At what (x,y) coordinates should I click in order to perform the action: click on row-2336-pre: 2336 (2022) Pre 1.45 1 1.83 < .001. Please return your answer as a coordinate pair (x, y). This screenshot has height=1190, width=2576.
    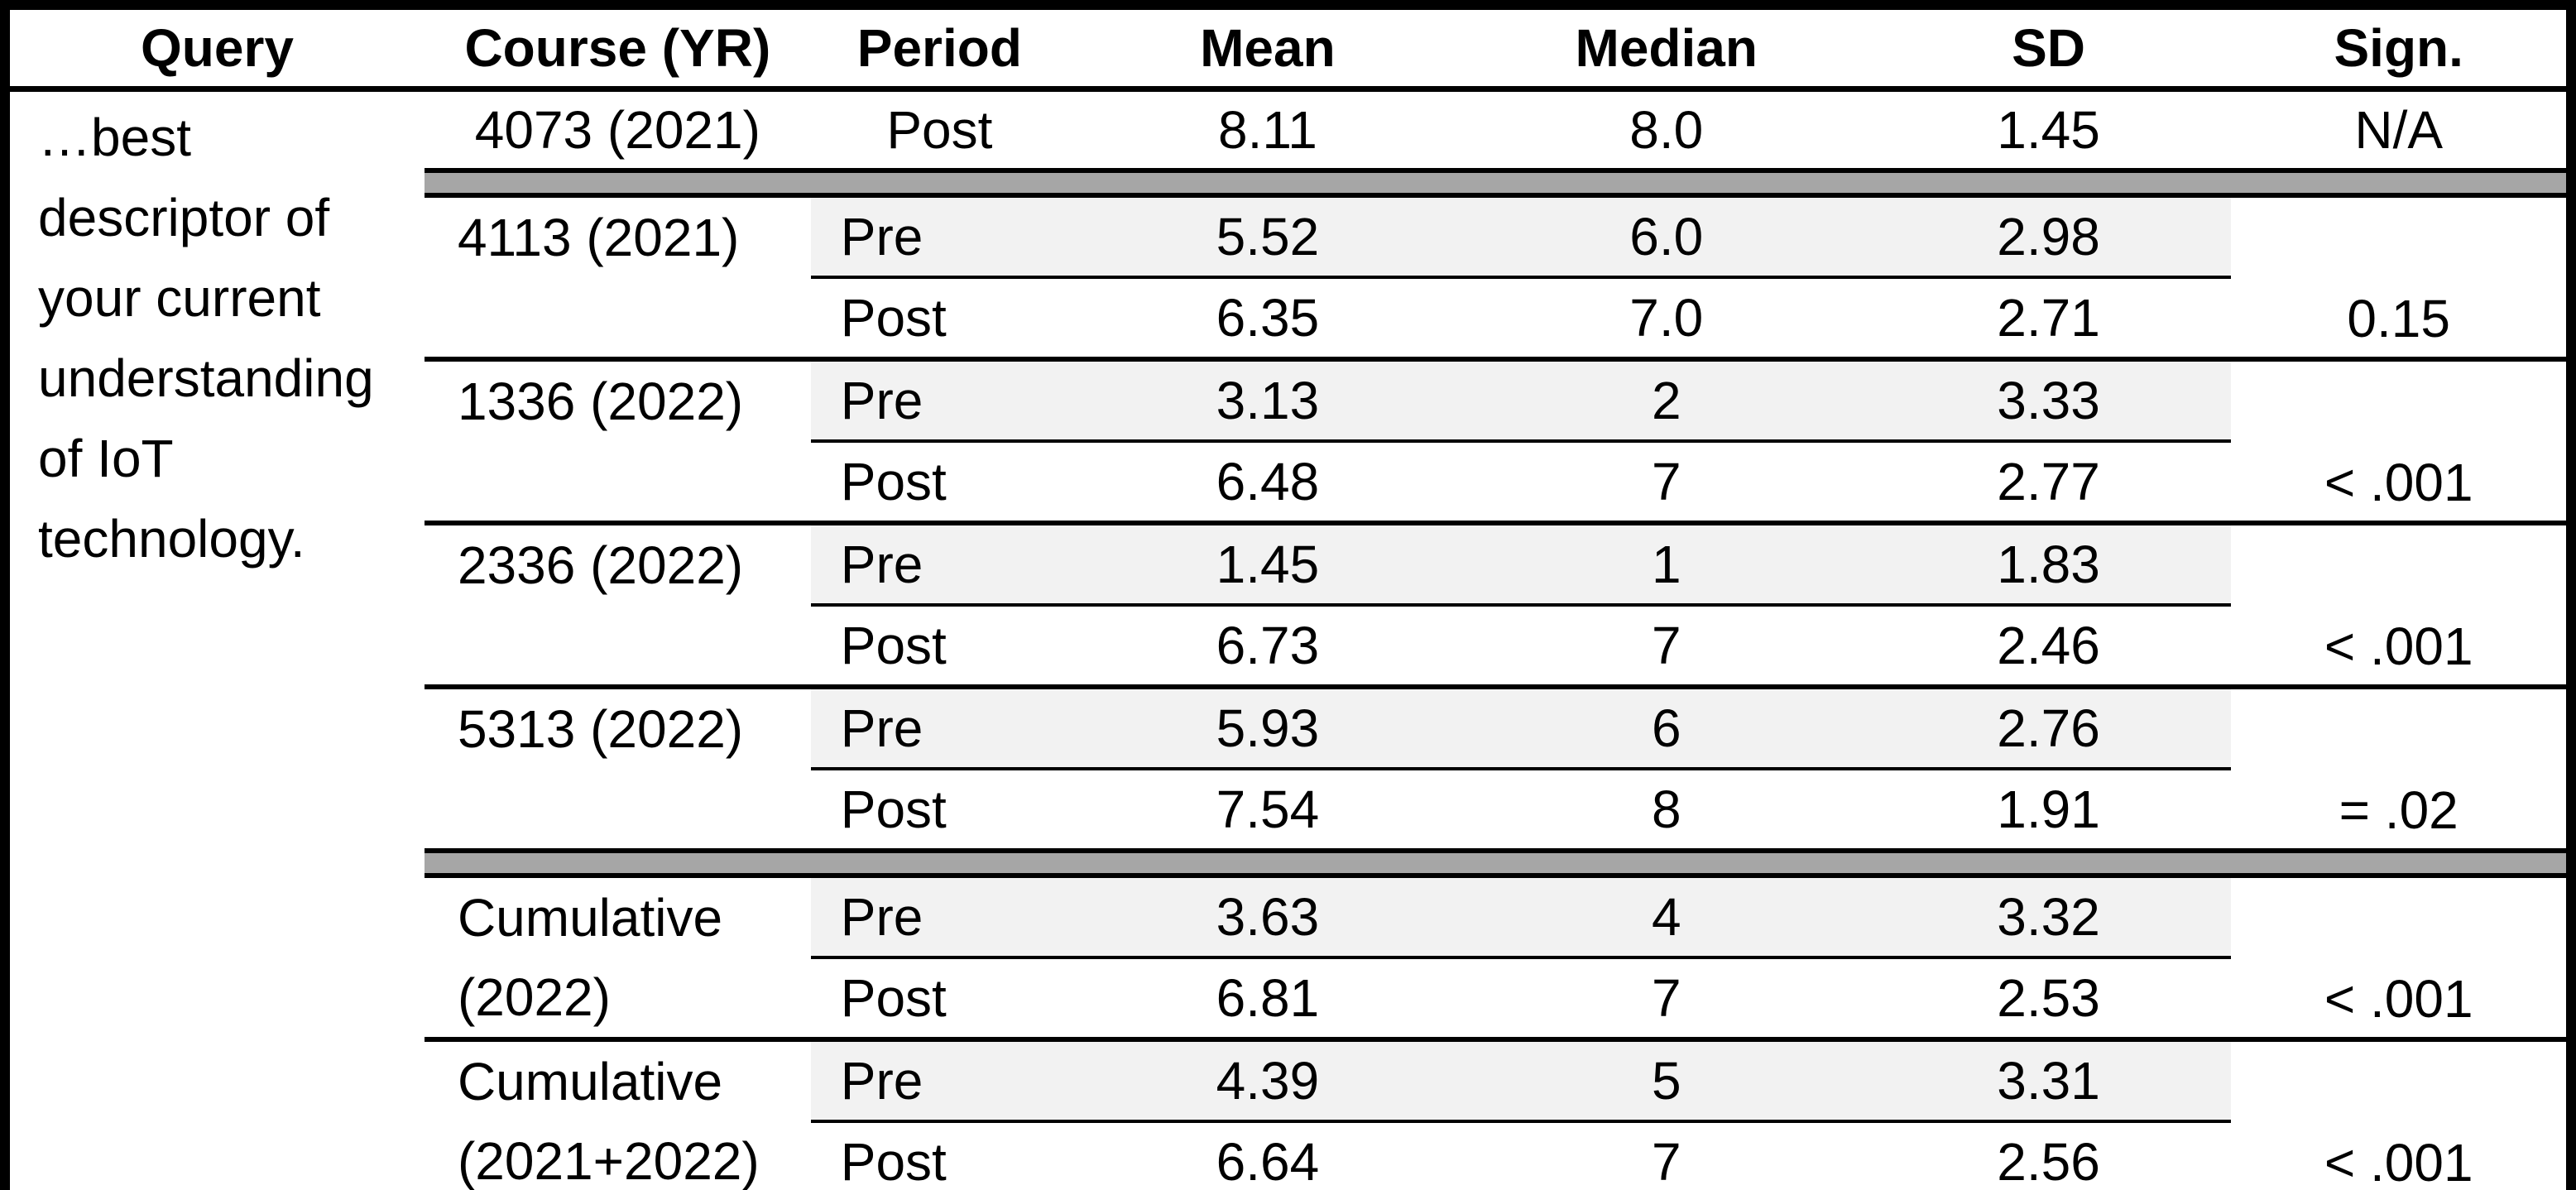
    Looking at the image, I should click on (1288, 606).